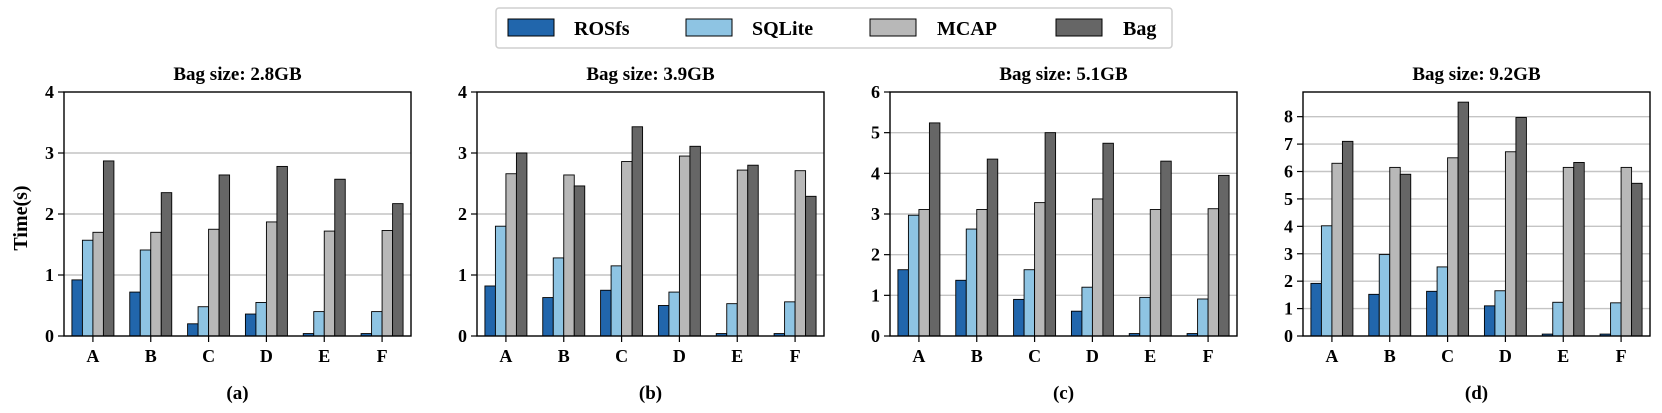 This screenshot has height=413, width=1662. What do you see at coordinates (1288, 199) in the screenshot?
I see `y-tick-label: 5` at bounding box center [1288, 199].